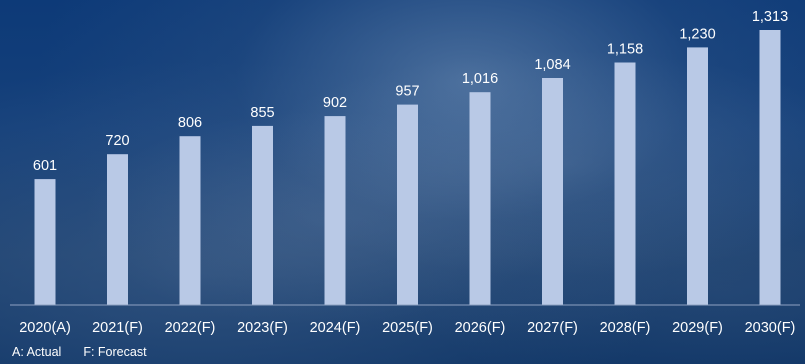  I want to click on legend-forecast: F: Forecast, so click(115, 352).